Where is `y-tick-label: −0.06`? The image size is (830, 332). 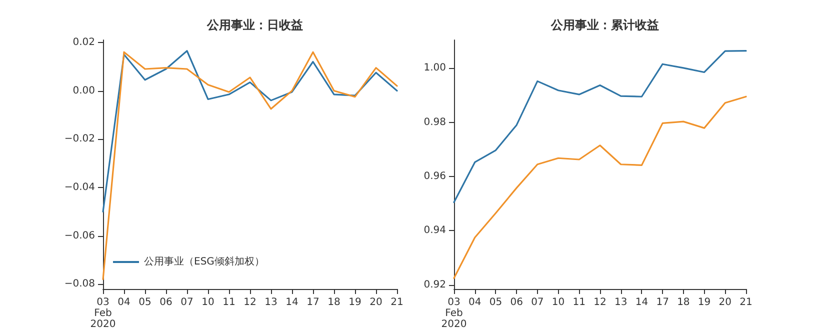
y-tick-label: −0.06 is located at coordinates (79, 236).